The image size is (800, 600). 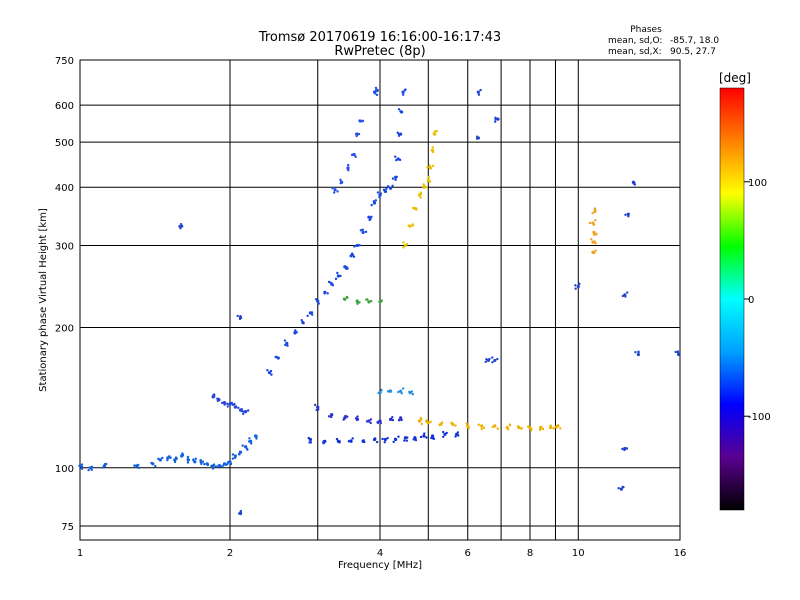 What do you see at coordinates (64, 294) in the screenshot?
I see `y-axis-ticks: 75 100 200 300 400 500 600 750` at bounding box center [64, 294].